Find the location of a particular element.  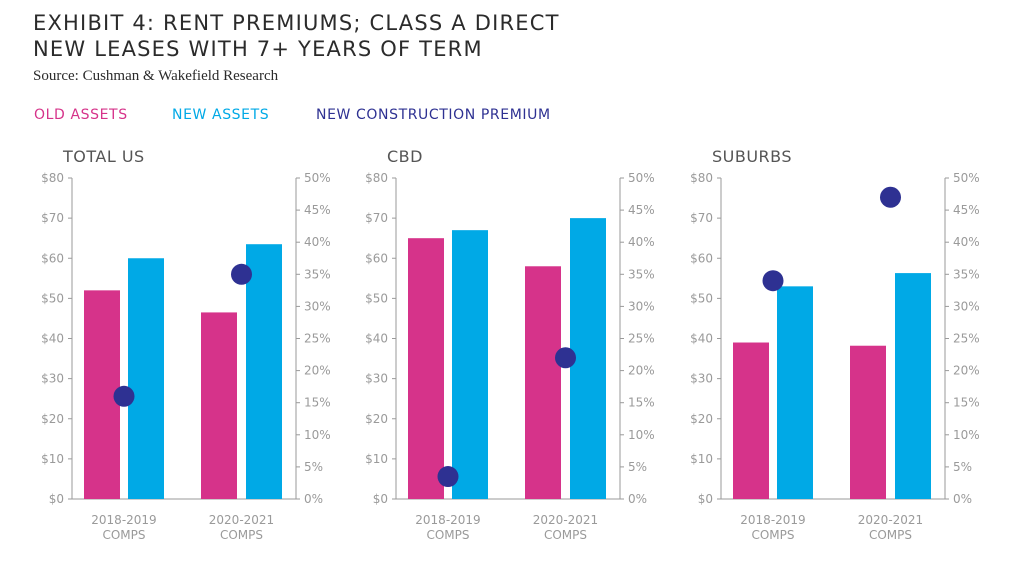

legend-new-assets: NEW ASSETS is located at coordinates (221, 115).